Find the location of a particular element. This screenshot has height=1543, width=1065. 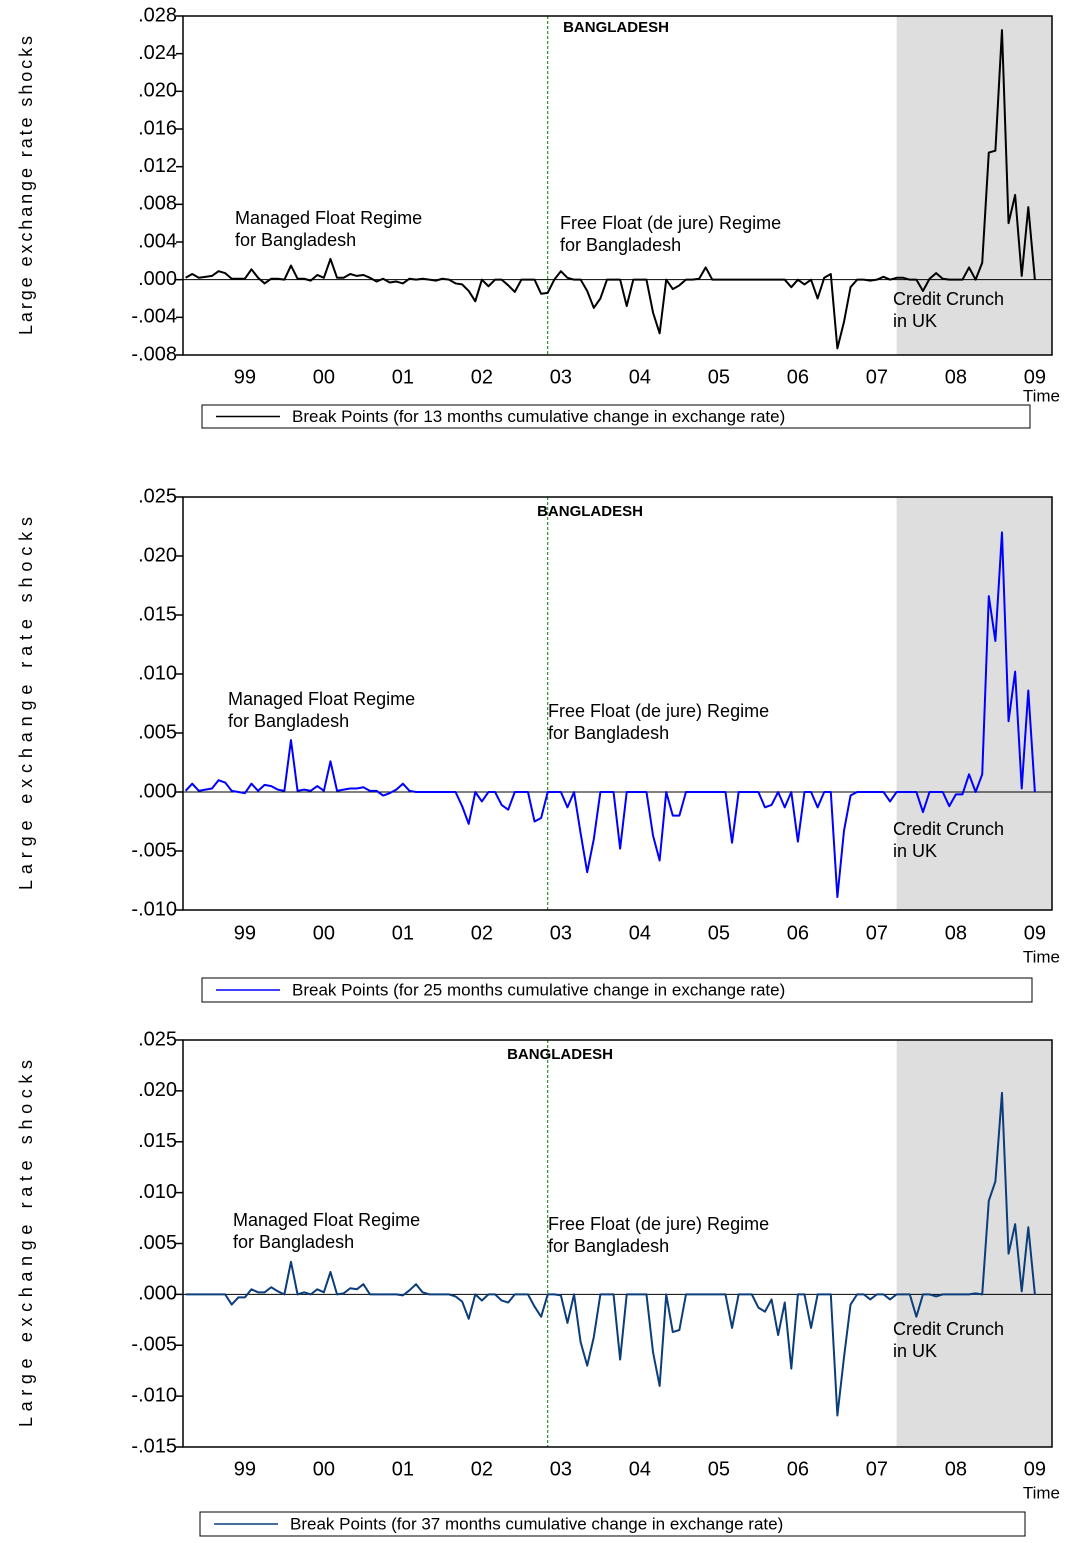

y-tick-label: .024 is located at coordinates (157, 53).